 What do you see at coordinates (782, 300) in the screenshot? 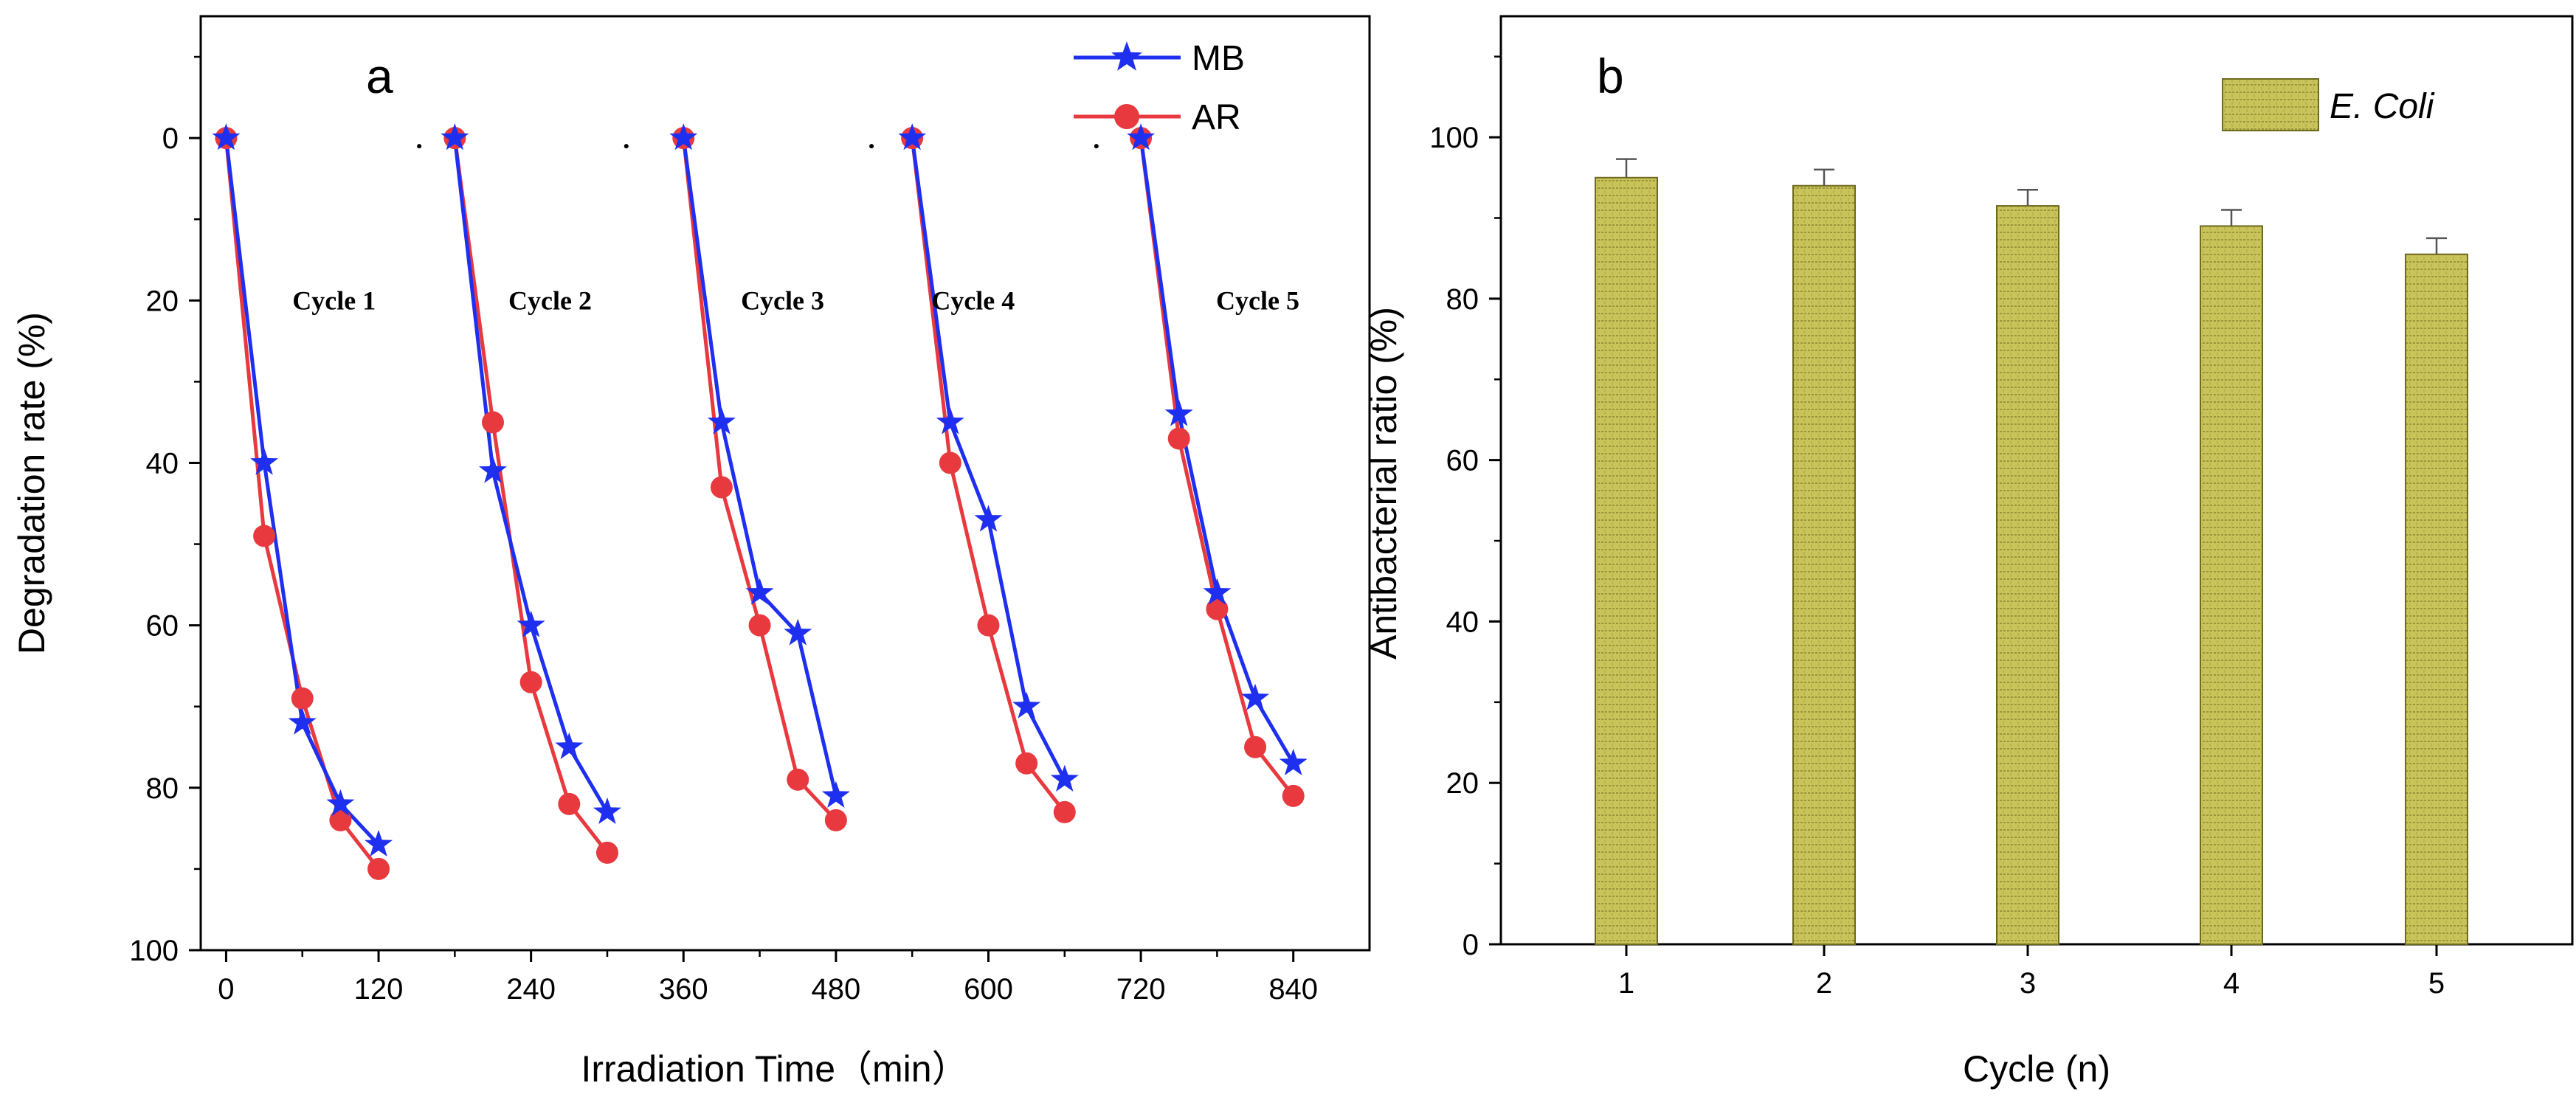
I see `a-cycle-label: Cycle 3` at bounding box center [782, 300].